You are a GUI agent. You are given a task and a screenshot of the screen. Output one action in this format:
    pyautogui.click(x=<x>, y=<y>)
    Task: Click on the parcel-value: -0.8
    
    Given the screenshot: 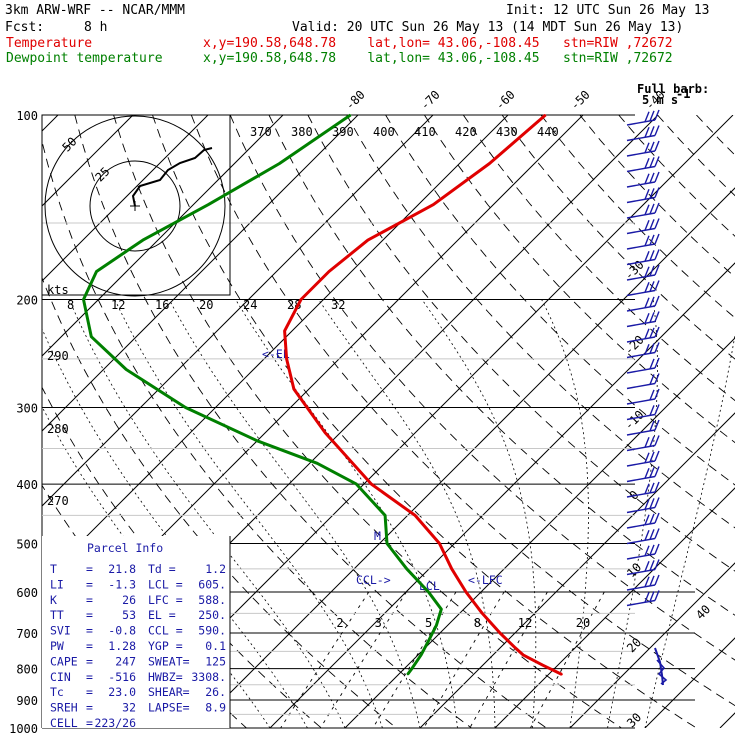 What is the action you would take?
    pyautogui.click(x=122, y=631)
    